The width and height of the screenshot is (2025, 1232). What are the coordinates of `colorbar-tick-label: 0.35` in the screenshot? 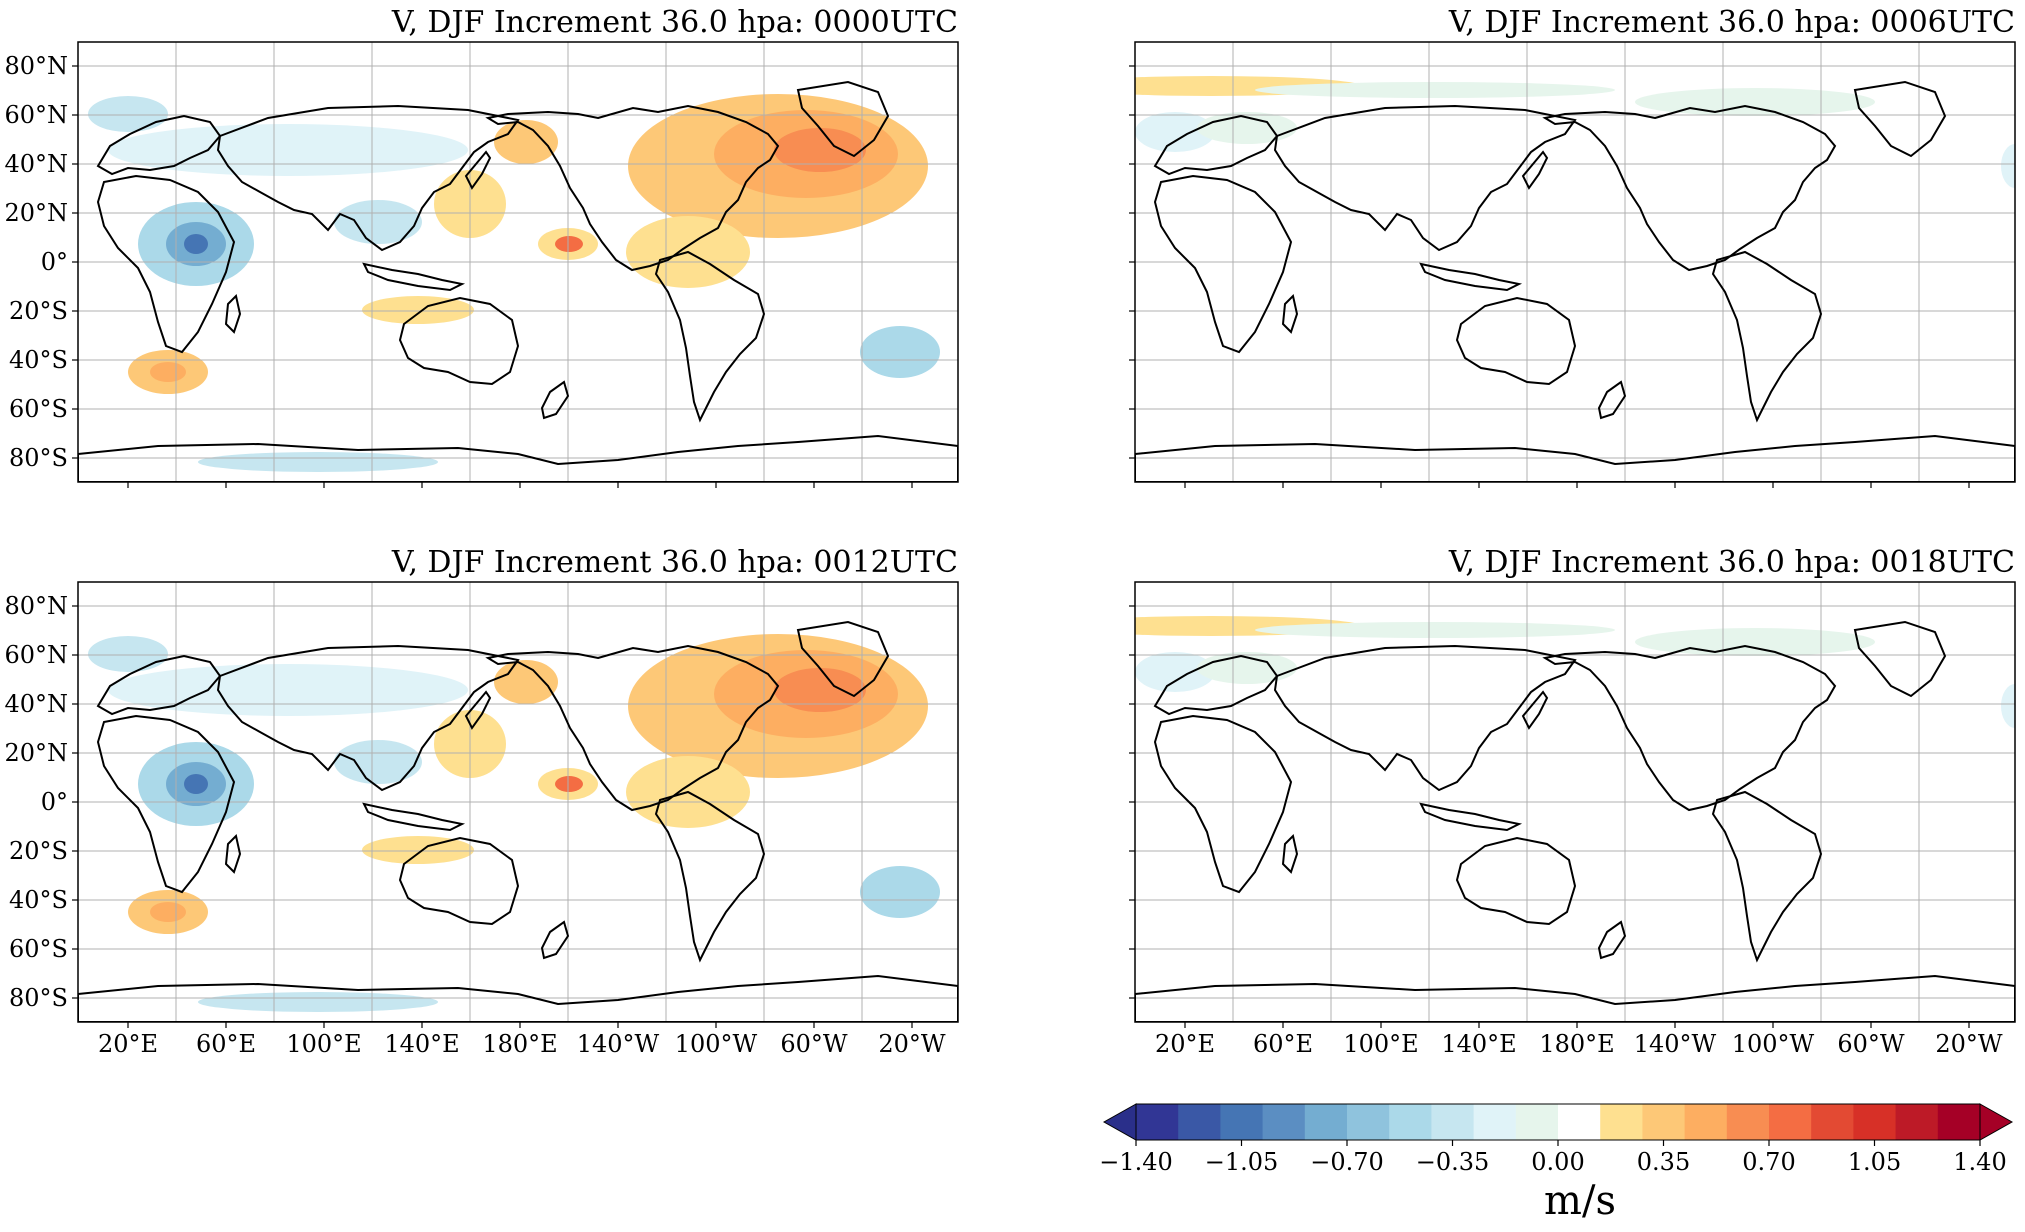 It's located at (1663, 1162).